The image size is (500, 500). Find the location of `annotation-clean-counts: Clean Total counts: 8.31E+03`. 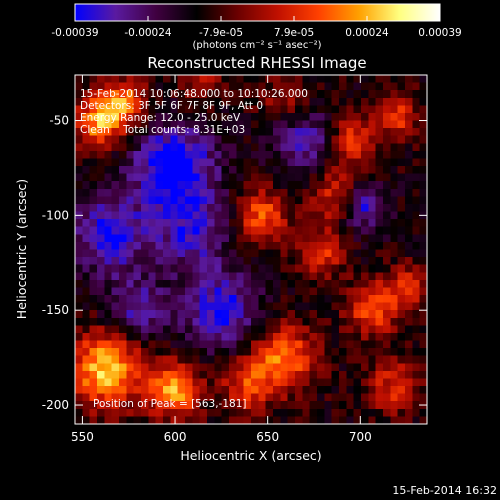

annotation-clean-counts: Clean Total counts: 8.31E+03 is located at coordinates (162, 130).